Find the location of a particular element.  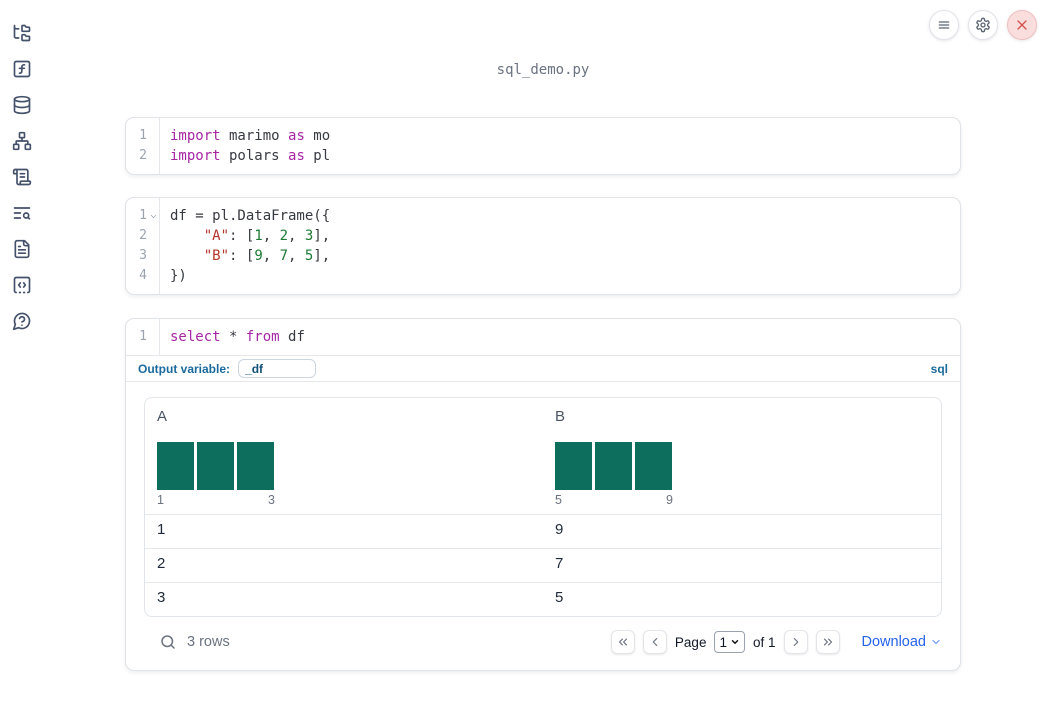

text-search-icon is located at coordinates (22, 213).